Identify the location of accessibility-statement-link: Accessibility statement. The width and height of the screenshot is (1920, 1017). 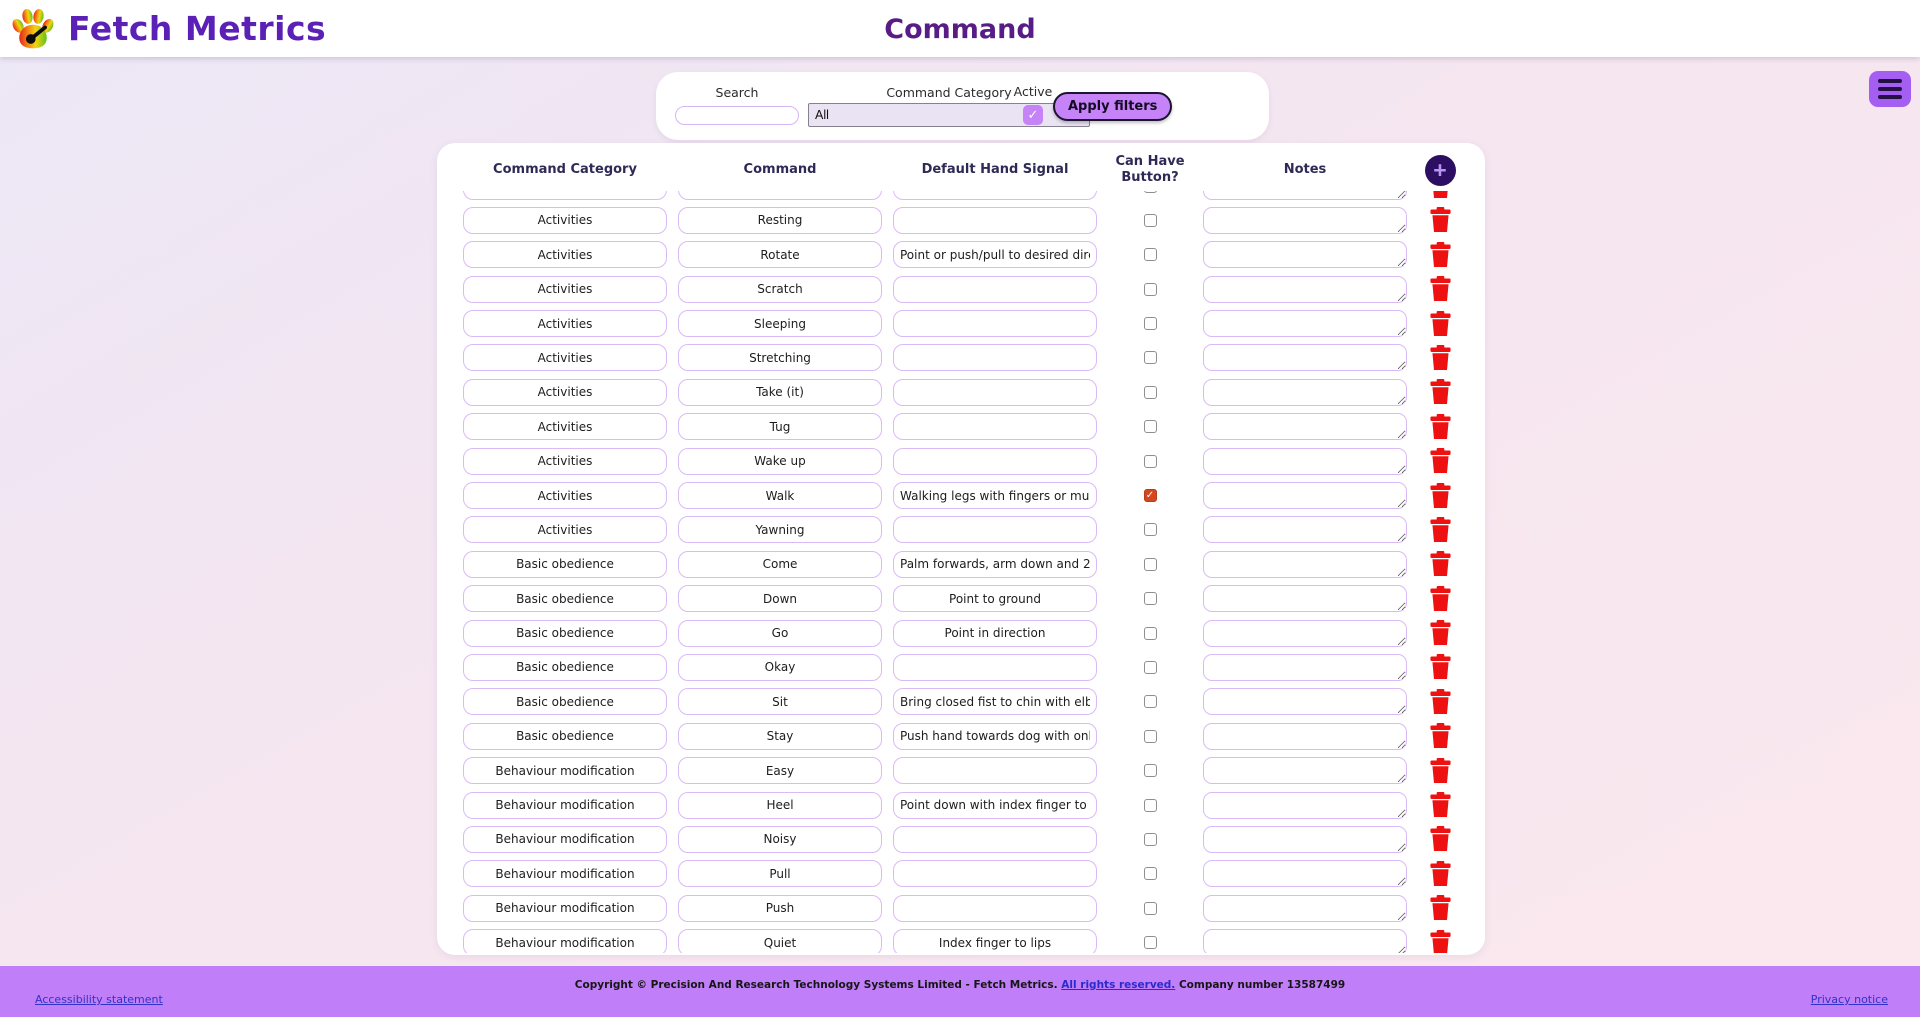
(99, 999).